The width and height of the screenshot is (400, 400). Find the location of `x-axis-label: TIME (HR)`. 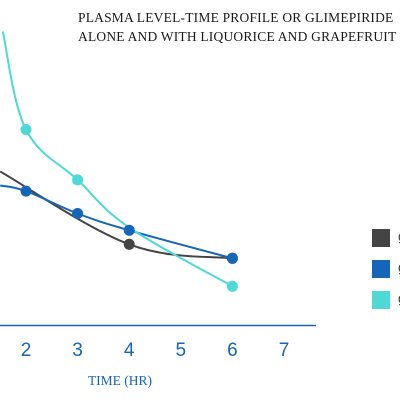

x-axis-label: TIME (HR) is located at coordinates (120, 380).